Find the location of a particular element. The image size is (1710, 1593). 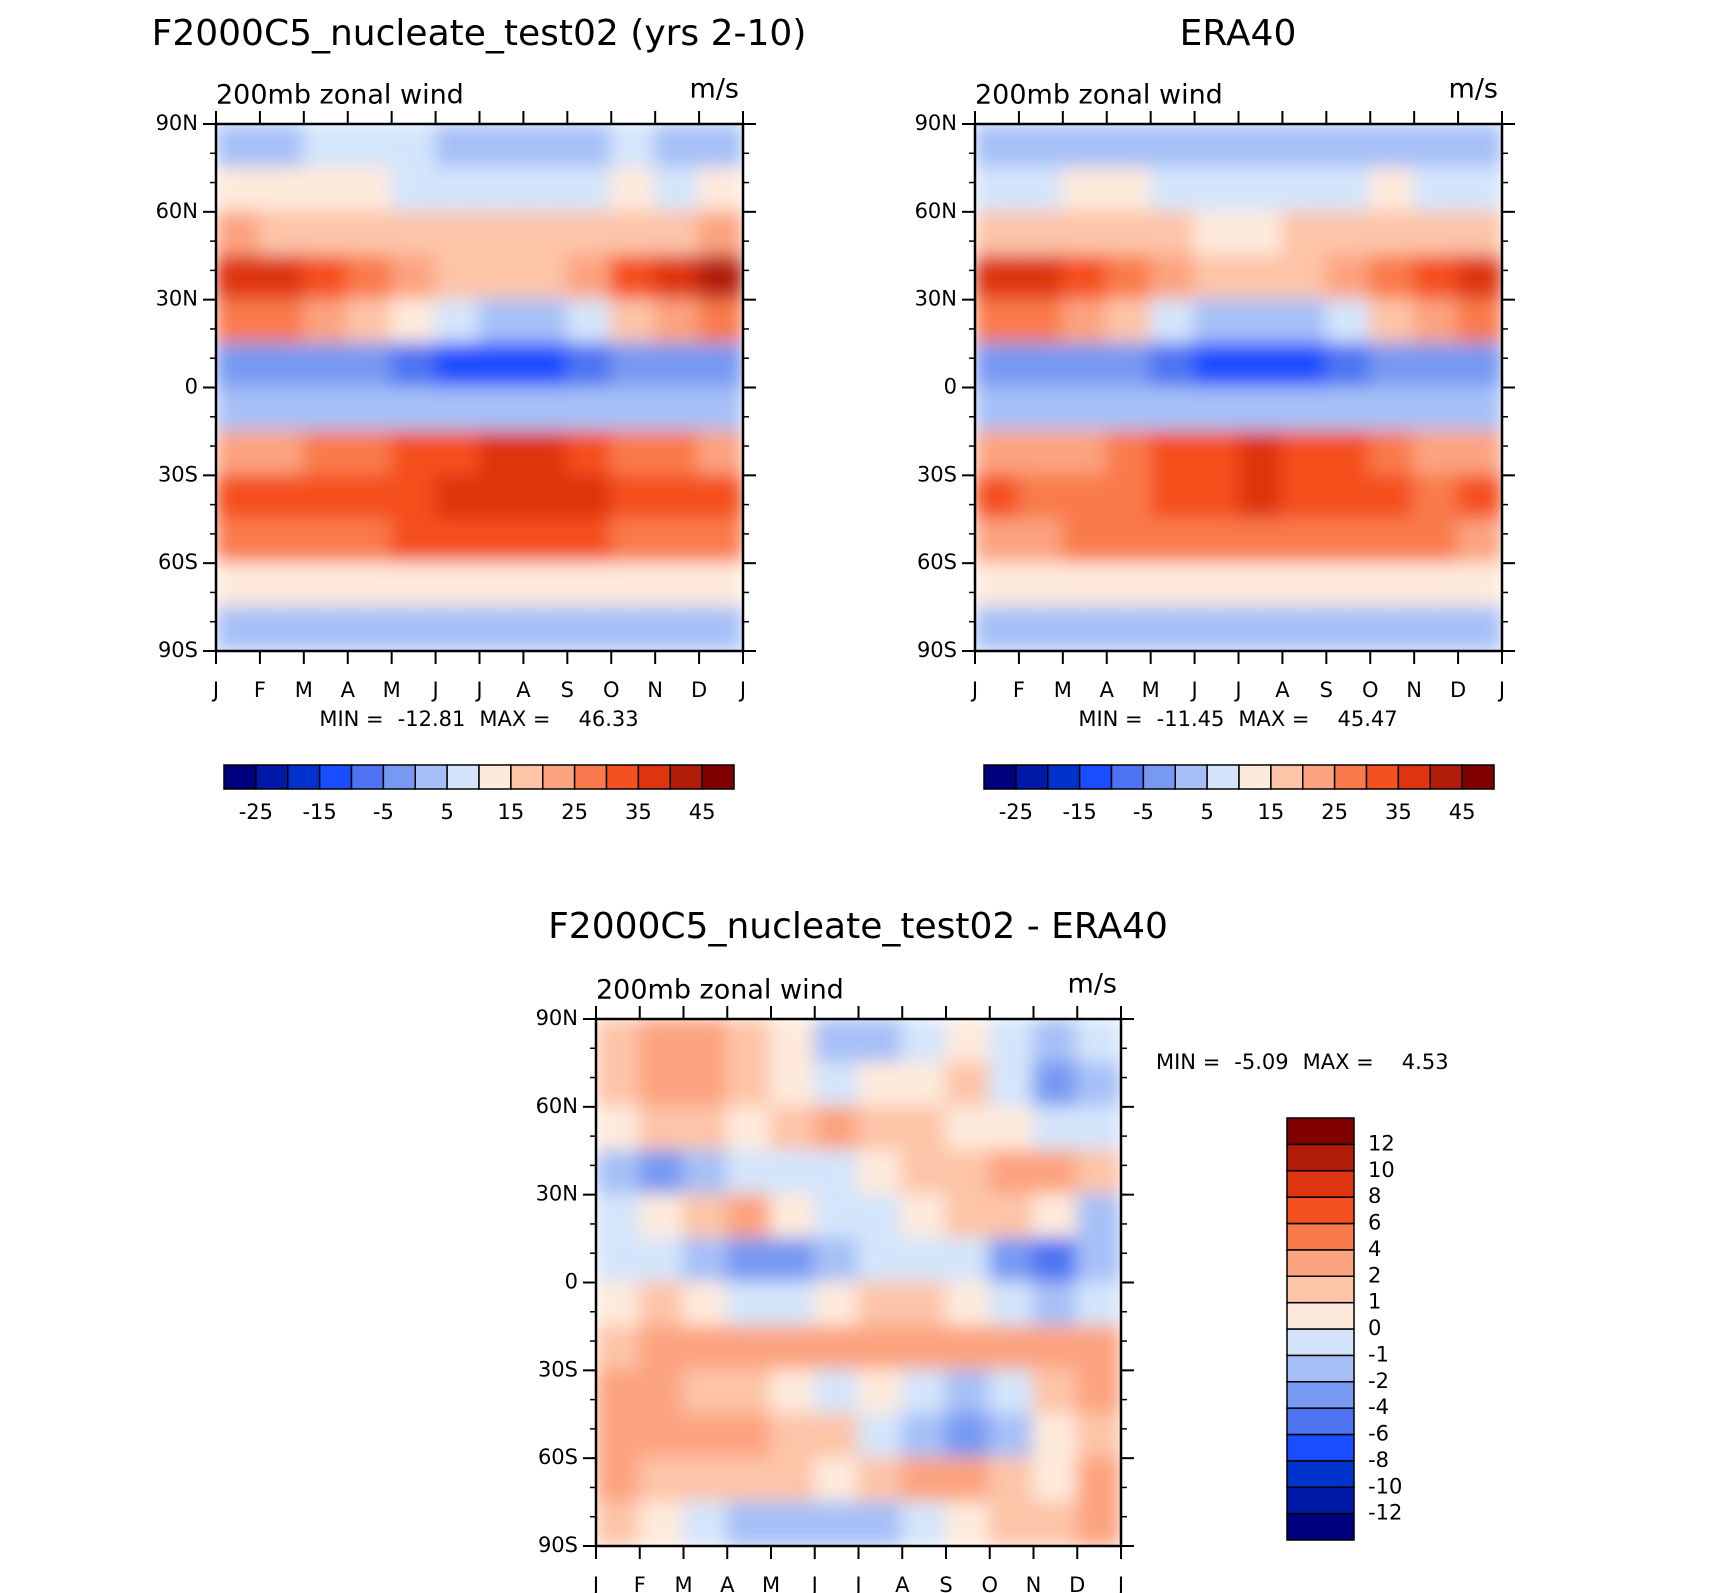

x-tick-label: M is located at coordinates (771, 1583).